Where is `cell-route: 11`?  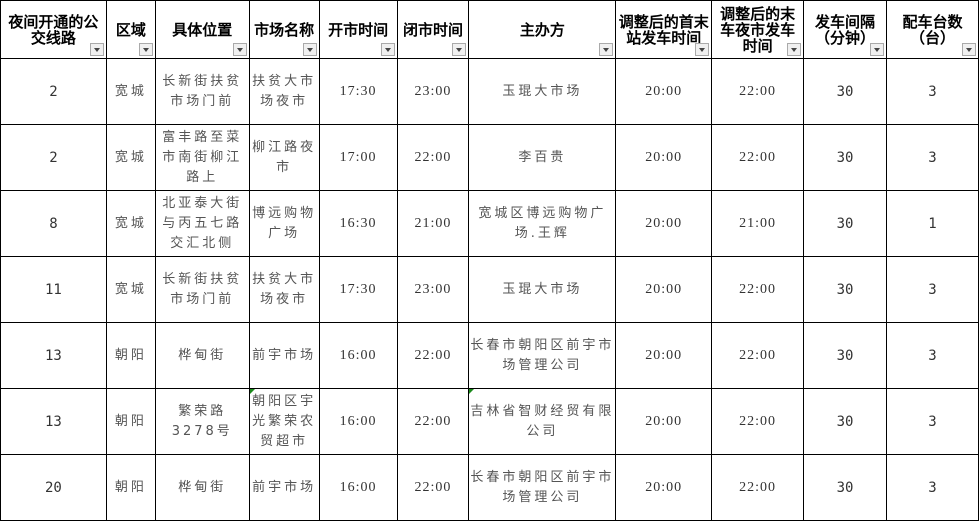
cell-route: 11 is located at coordinates (53, 289).